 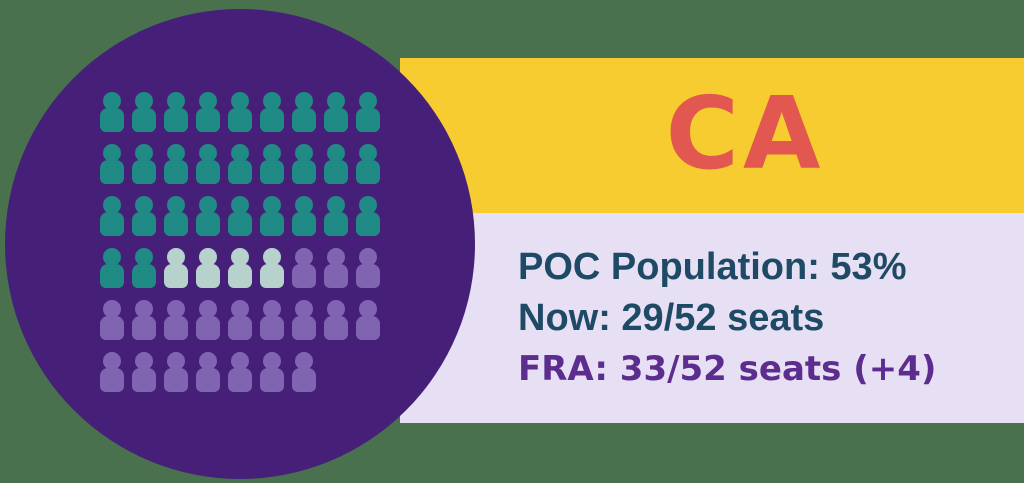 I want to click on state-label: CA, so click(x=745, y=133).